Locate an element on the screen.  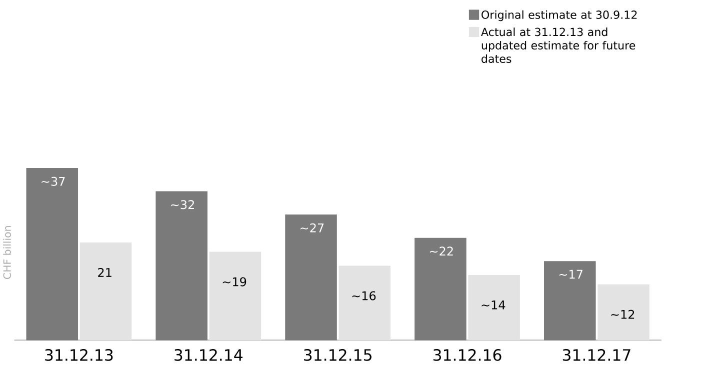
x-tick-label: 31.12.14 is located at coordinates (208, 355).